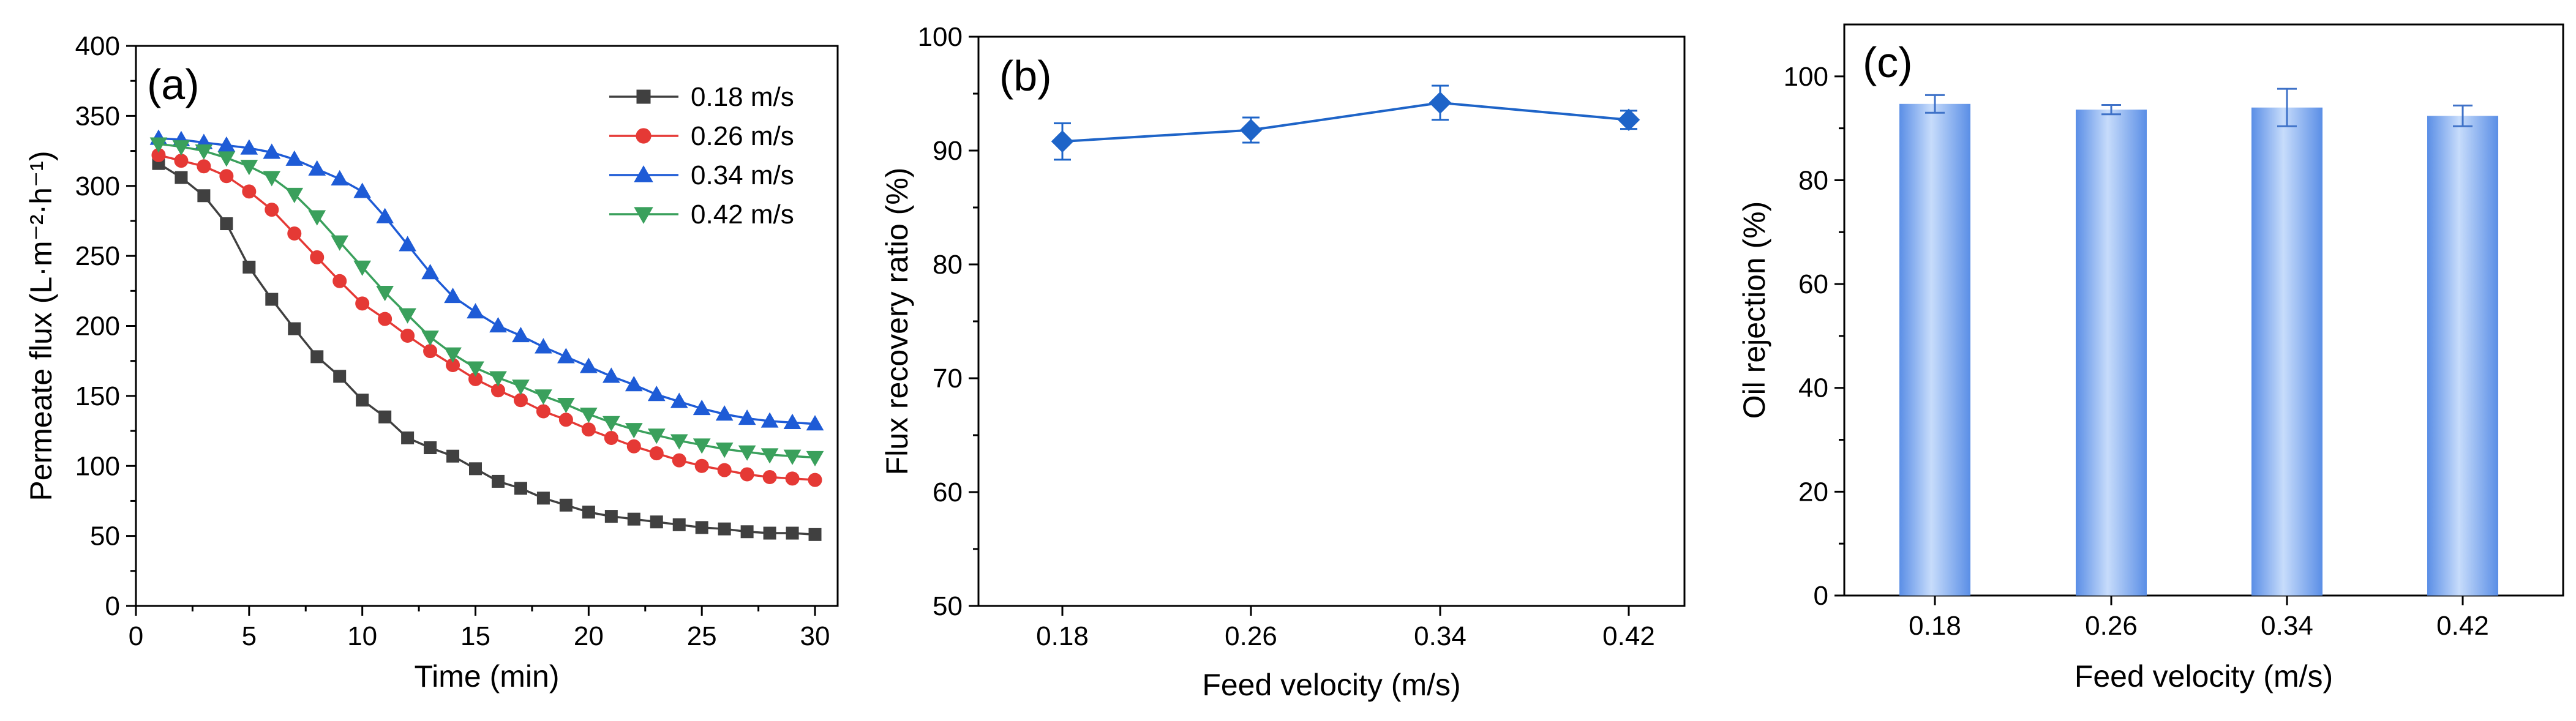 Image resolution: width=2576 pixels, height=721 pixels. Describe the element at coordinates (742, 97) in the screenshot. I see `legend-label-0: 0.18 m/s` at that location.